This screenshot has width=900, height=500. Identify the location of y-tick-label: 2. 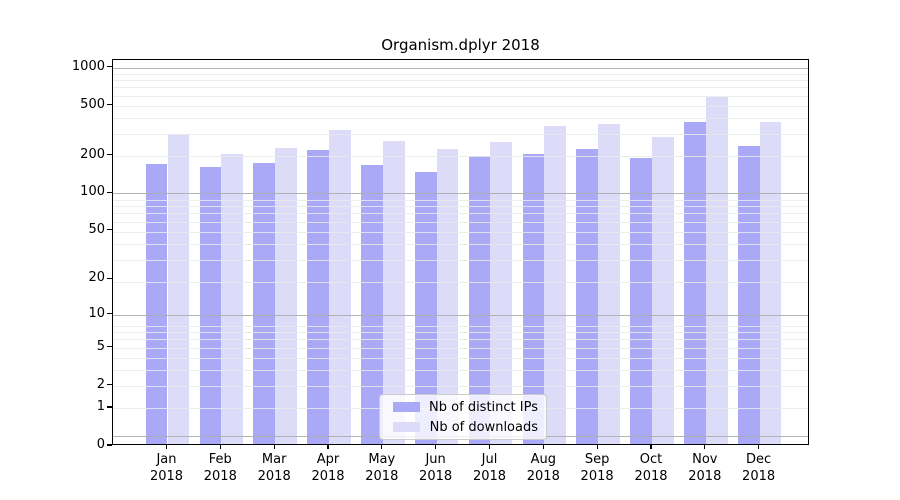
(100, 384).